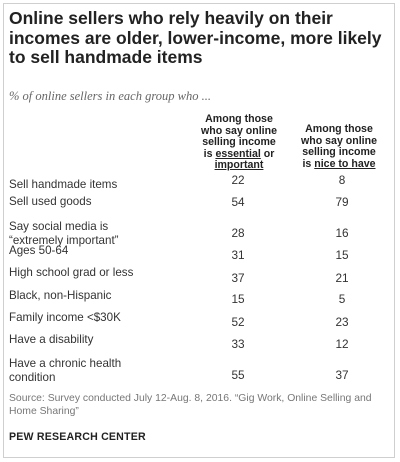 This screenshot has height=462, width=400. I want to click on value-nice: 23, so click(342, 322).